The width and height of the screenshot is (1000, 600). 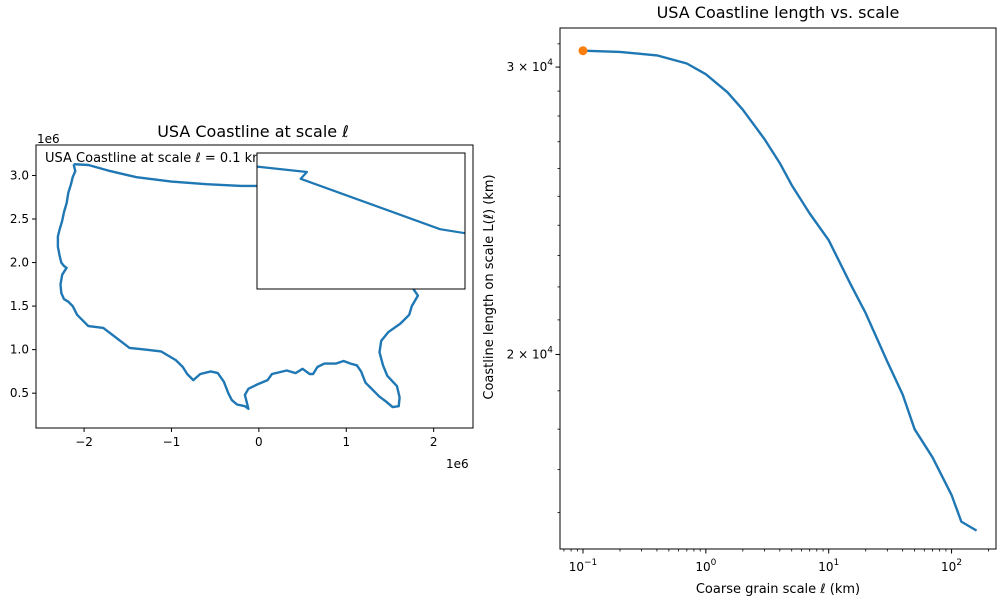 I want to click on map-y-tick-label: 1.0, so click(x=19, y=350).